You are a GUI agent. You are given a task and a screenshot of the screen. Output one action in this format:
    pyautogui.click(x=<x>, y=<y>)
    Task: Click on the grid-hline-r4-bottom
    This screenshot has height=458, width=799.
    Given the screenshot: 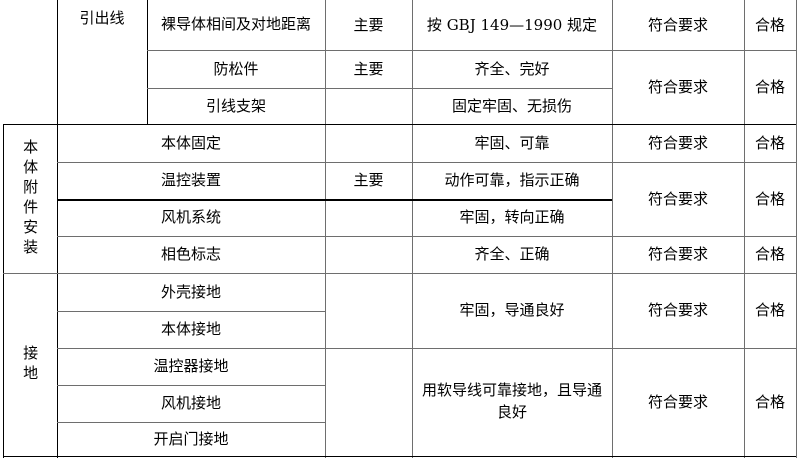 What is the action you would take?
    pyautogui.click(x=426, y=162)
    